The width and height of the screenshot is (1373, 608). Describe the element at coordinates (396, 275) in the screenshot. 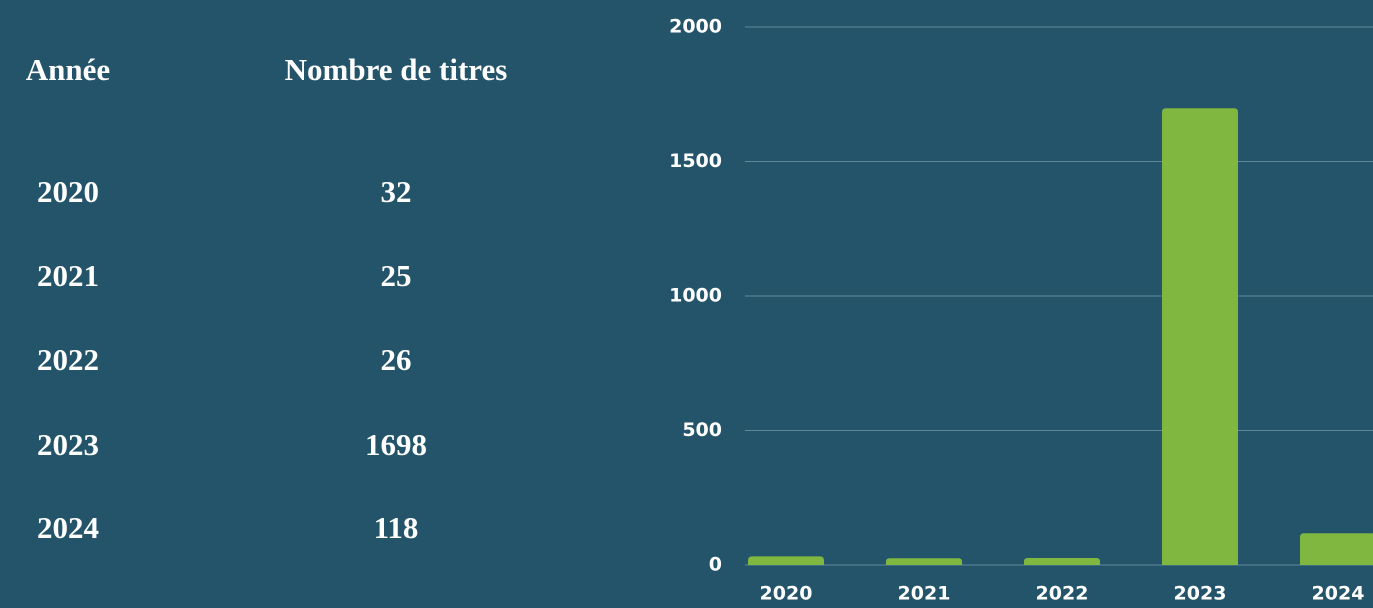

I see `table-value: 25` at that location.